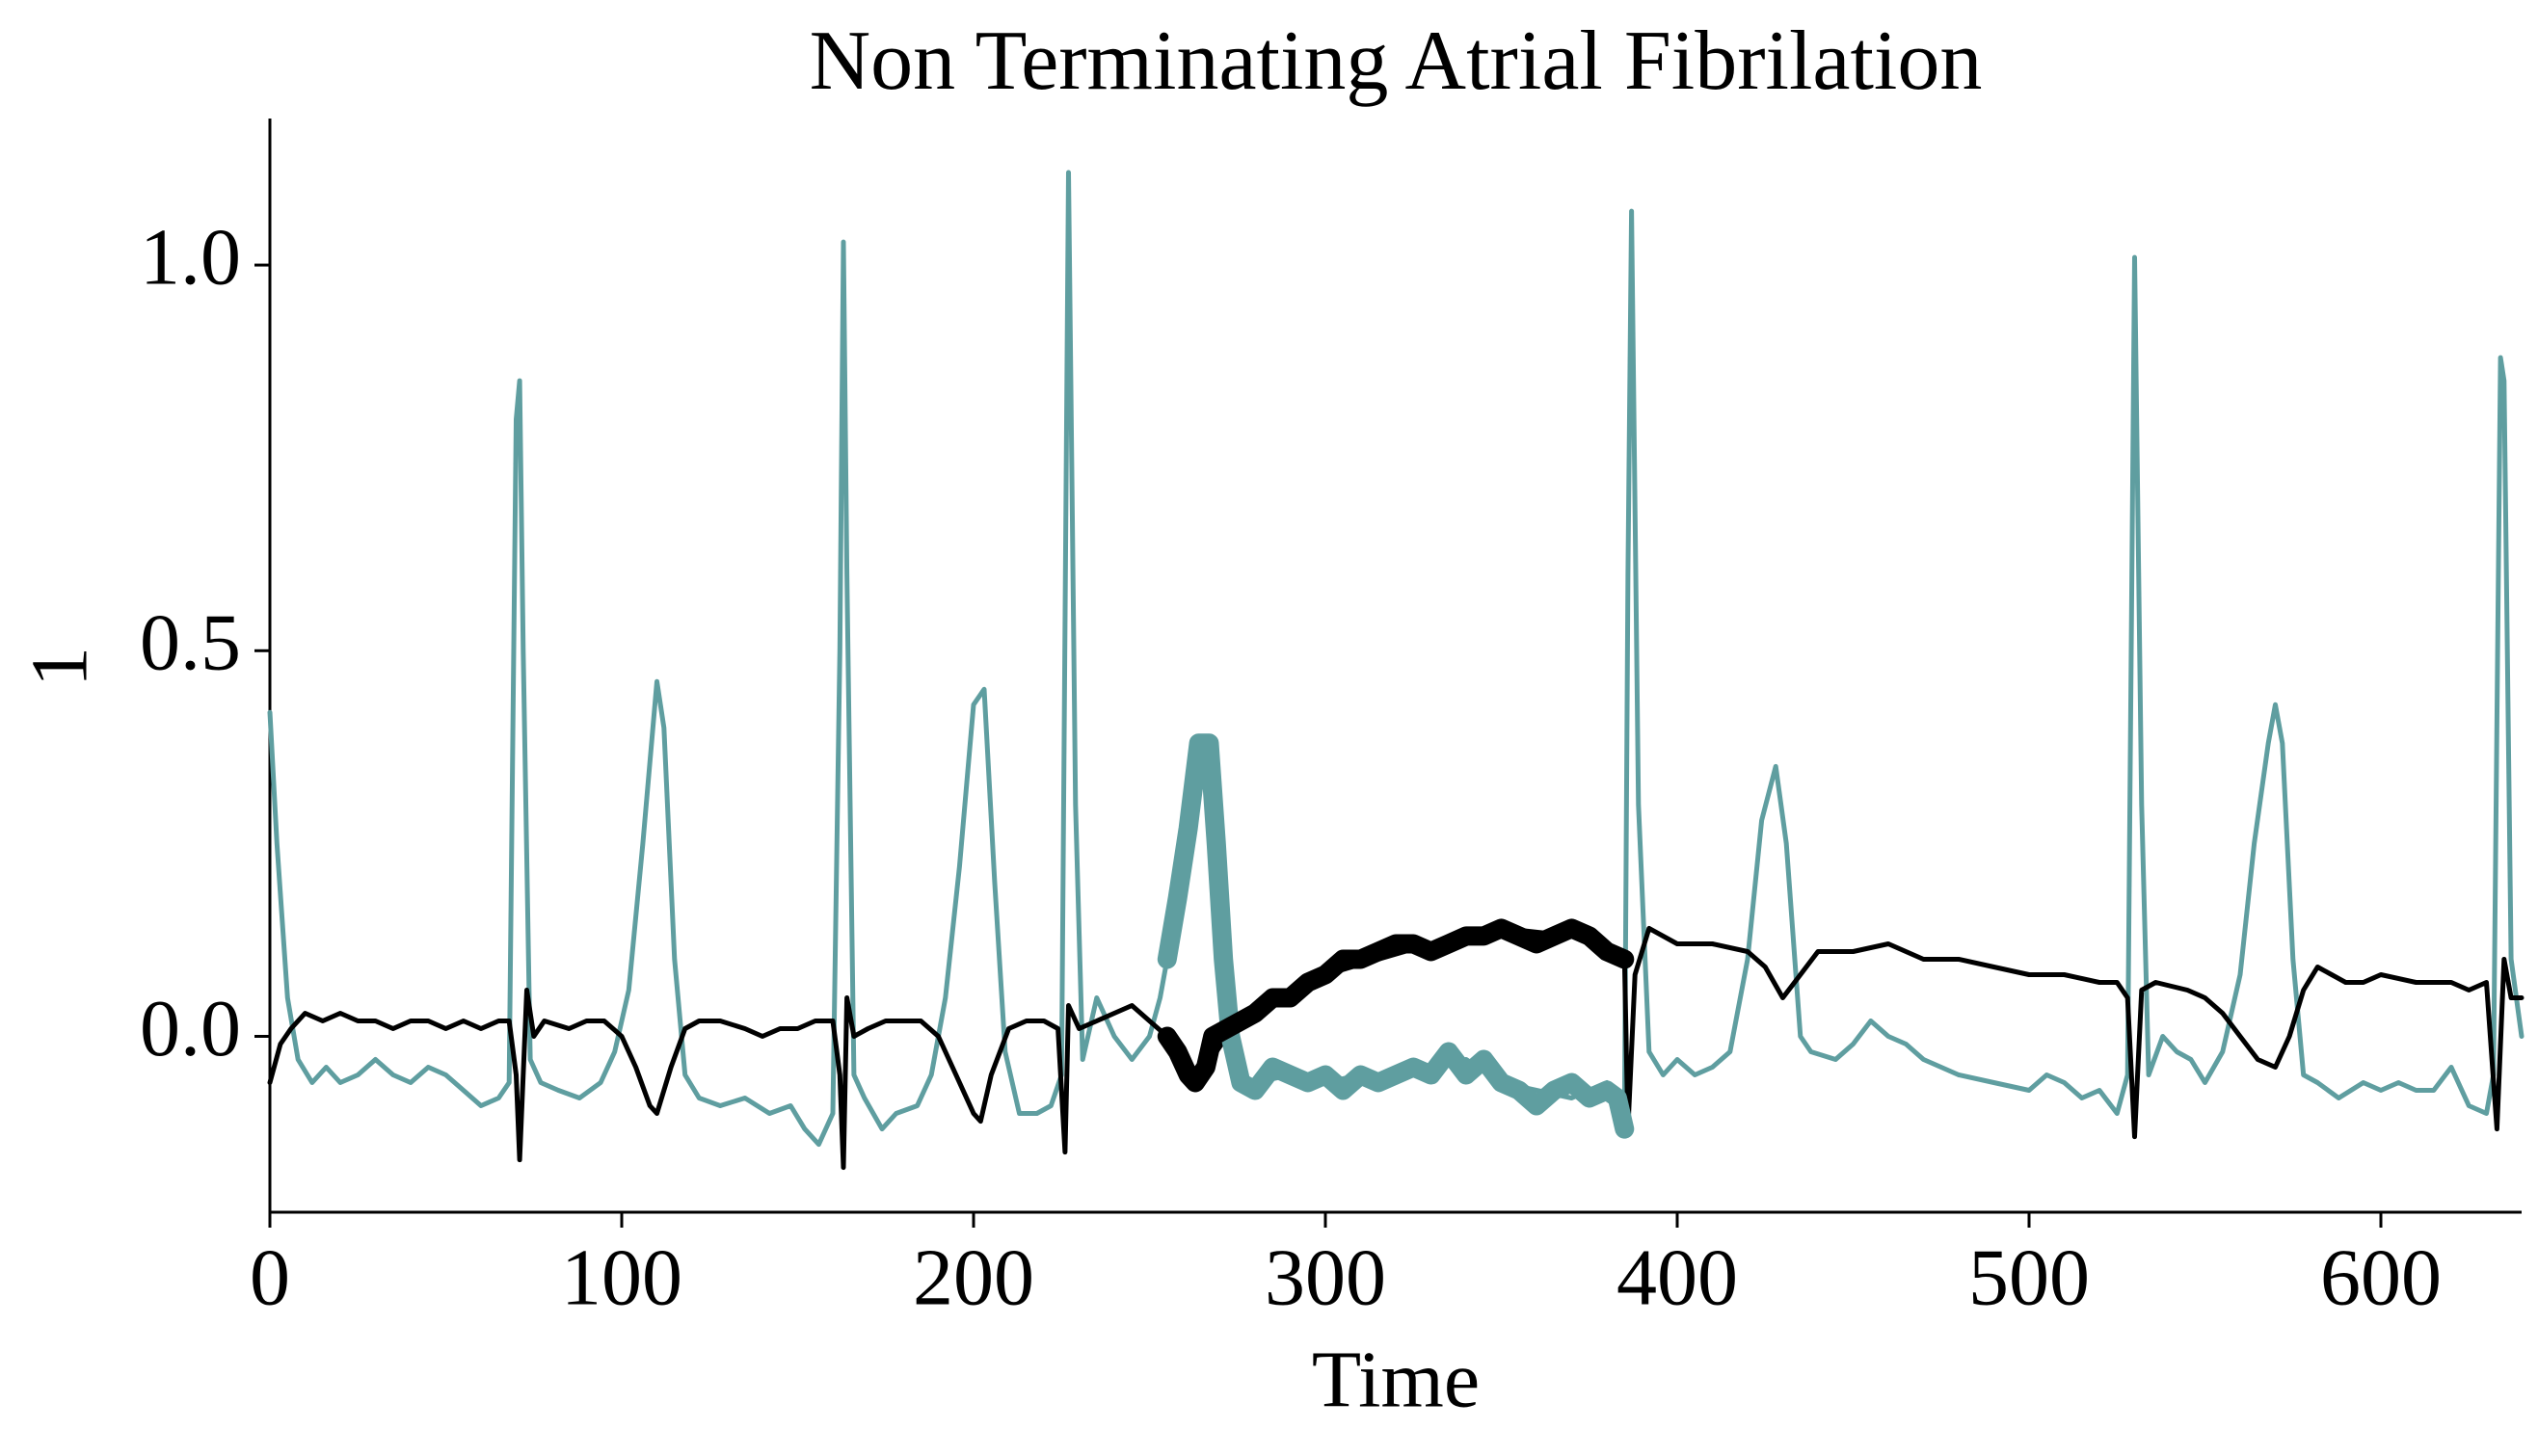 This screenshot has height=1456, width=2538. Describe the element at coordinates (59, 667) in the screenshot. I see `y-axis-label: 1` at that location.